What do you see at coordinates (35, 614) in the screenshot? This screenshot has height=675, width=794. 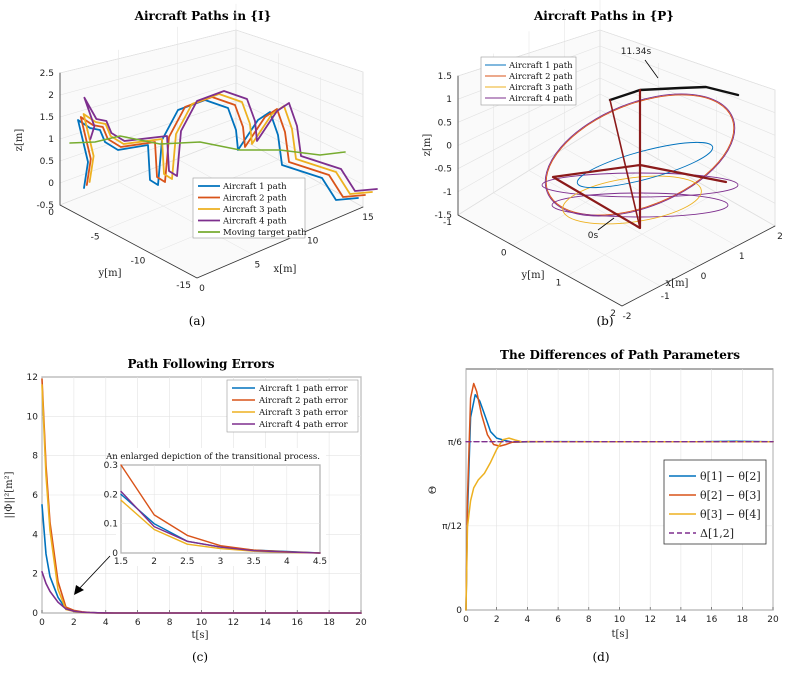 I see `panel-c-y-tick-label: 0` at bounding box center [35, 614].